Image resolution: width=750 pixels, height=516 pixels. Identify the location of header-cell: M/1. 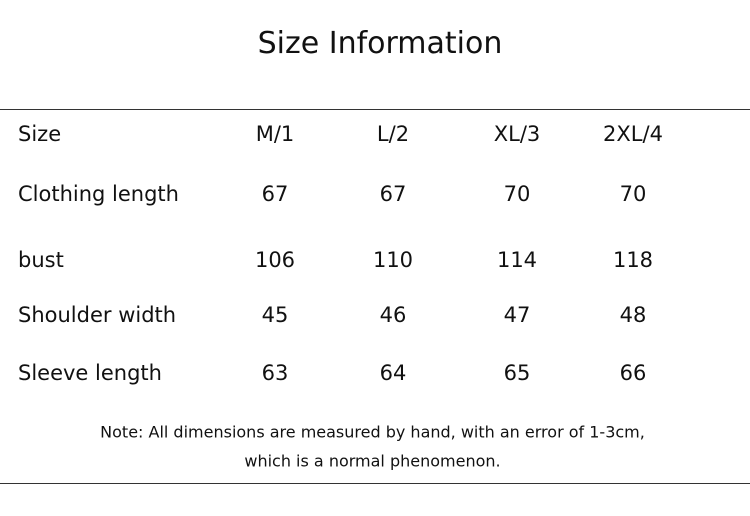
(275, 134).